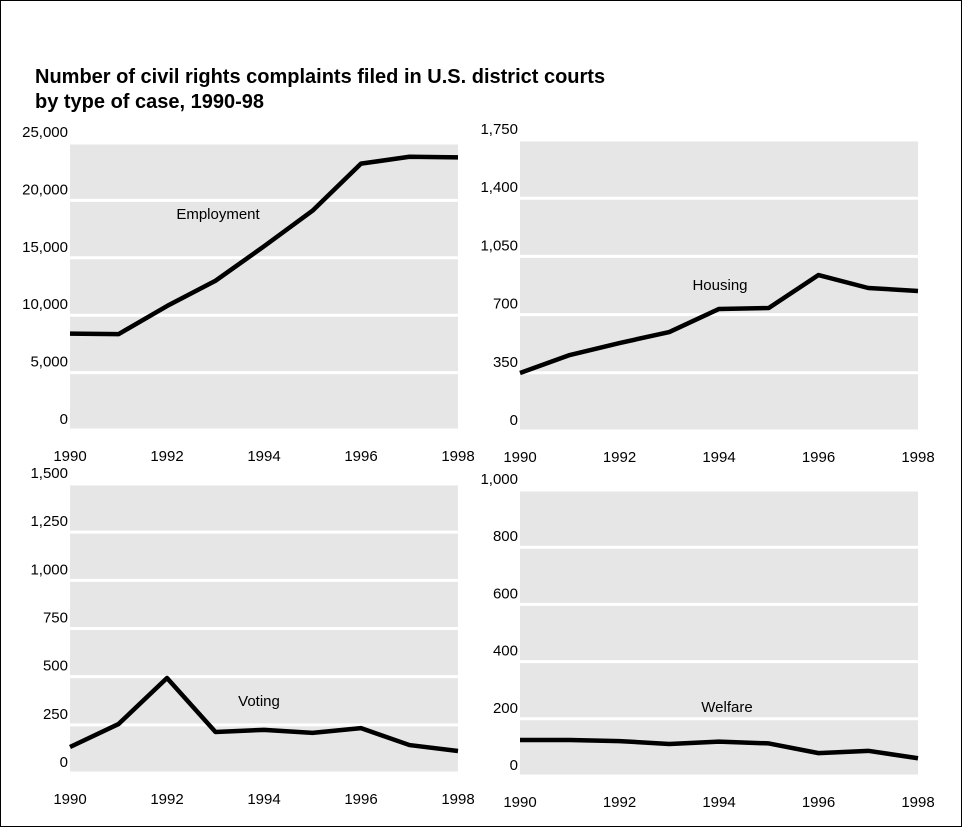  Describe the element at coordinates (499, 245) in the screenshot. I see `y-tick-label: 1,050` at that location.